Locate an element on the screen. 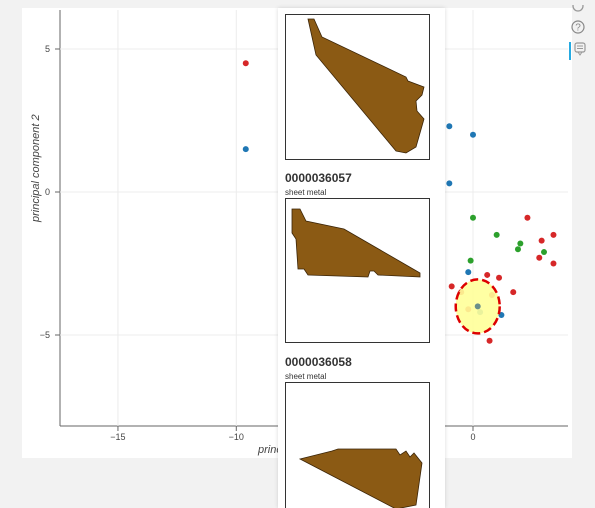 The width and height of the screenshot is (595, 508). help-icon: ? is located at coordinates (578, 29).